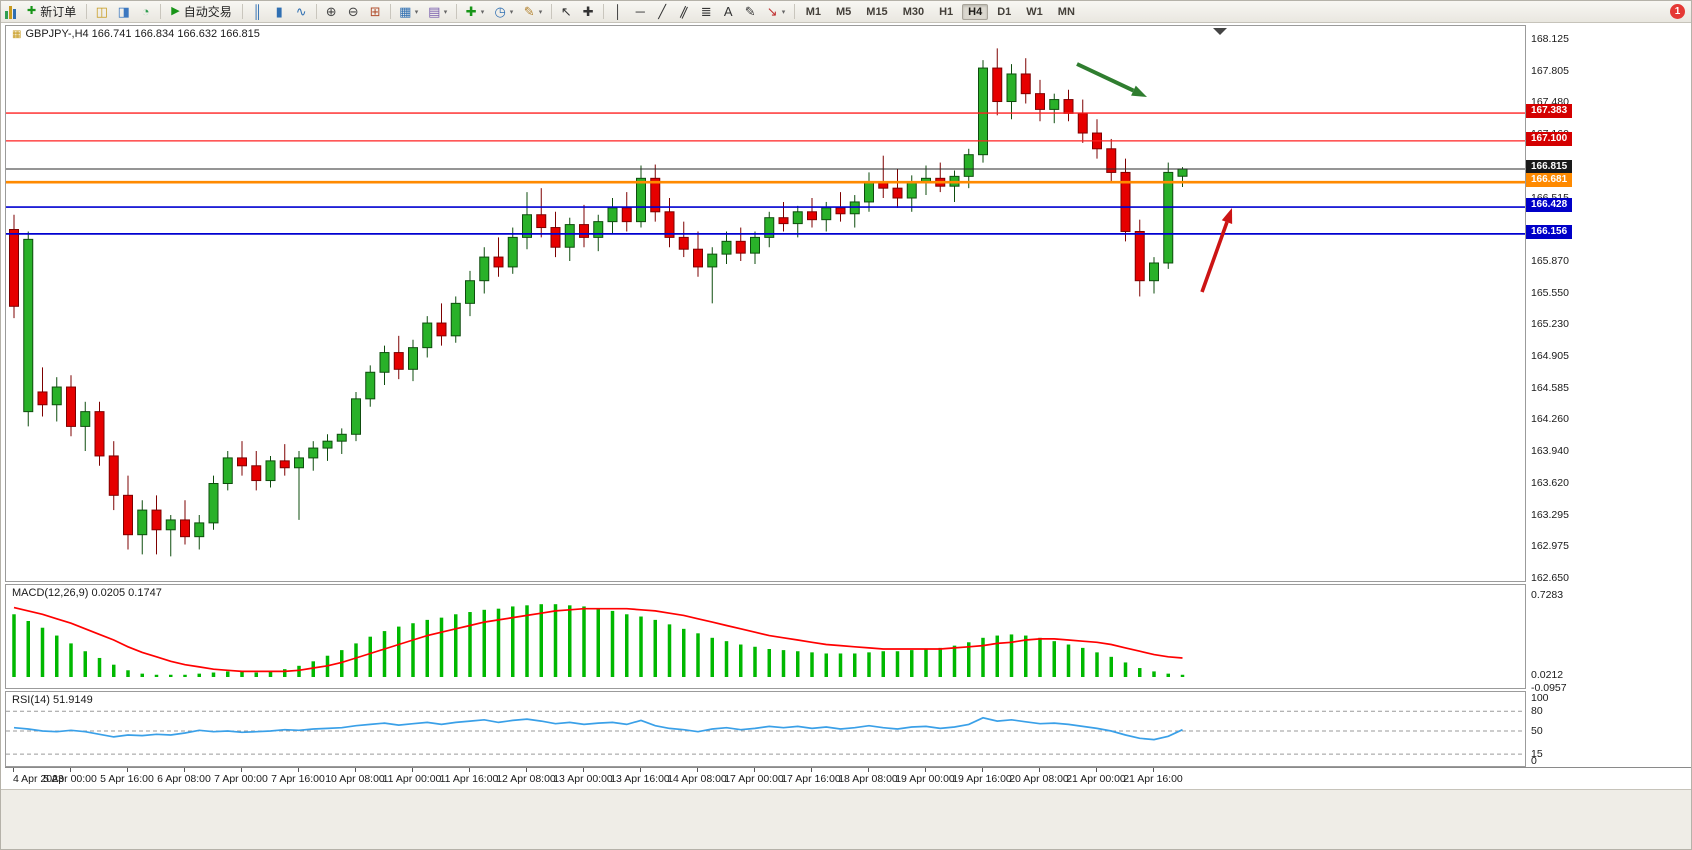 Image resolution: width=1692 pixels, height=850 pixels. Describe the element at coordinates (1220, 31) in the screenshot. I see `chart-shift-marker` at that location.